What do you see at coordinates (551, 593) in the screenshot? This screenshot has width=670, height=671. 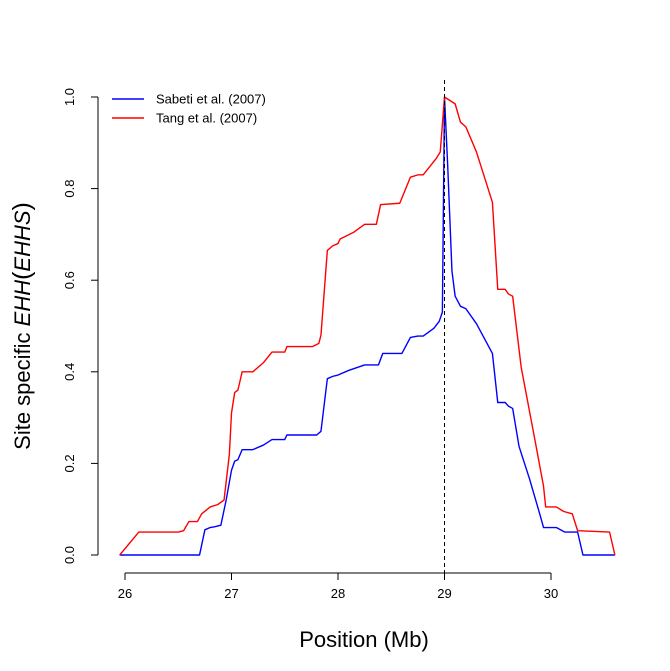 I see `x-tick-label: 30` at bounding box center [551, 593].